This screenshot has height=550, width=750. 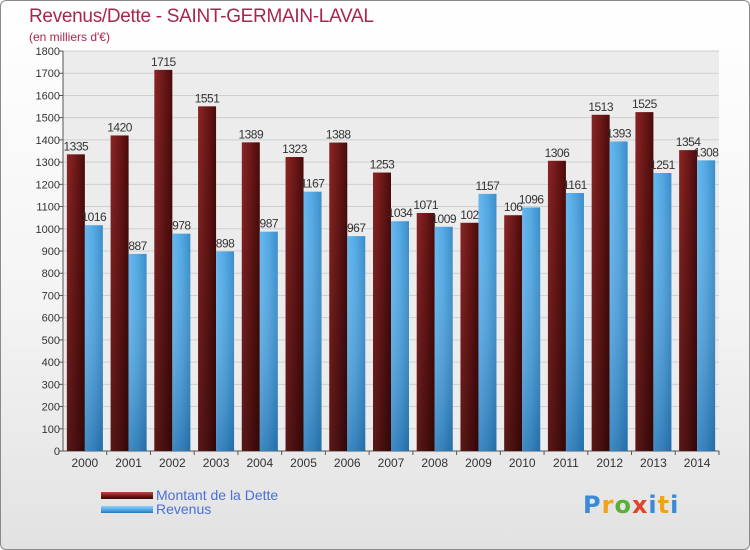 I want to click on bar-revenue-shade-2007, so click(x=400, y=336).